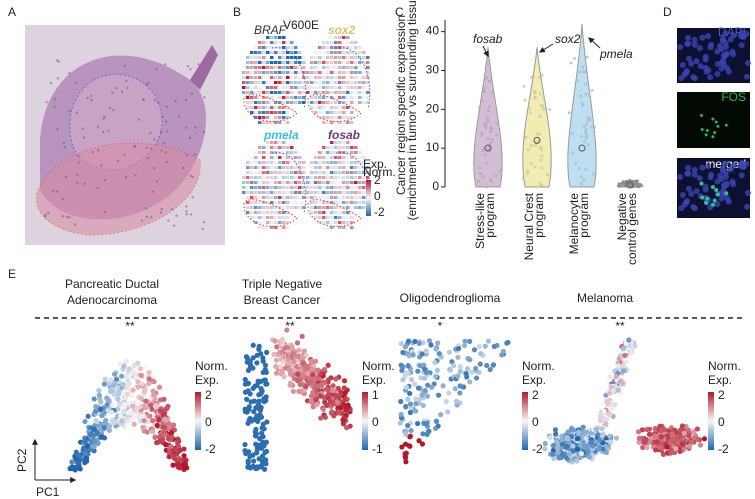  Describe the element at coordinates (450, 298) in the screenshot. I see `dataset-title: Oligodendroglioma` at that location.